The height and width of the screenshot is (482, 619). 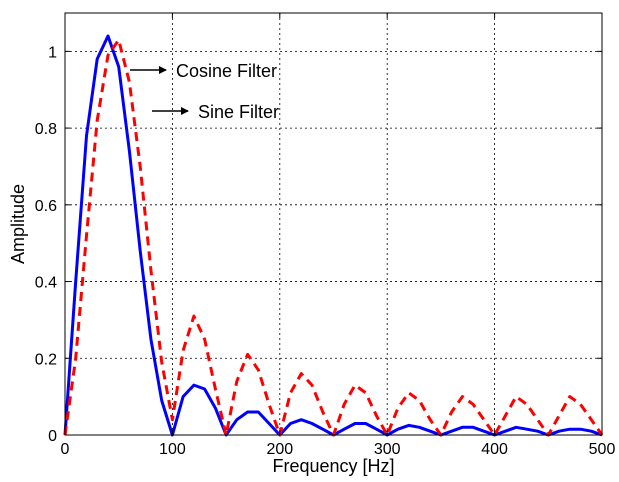 I want to click on x-tick-label: 200, so click(x=279, y=449).